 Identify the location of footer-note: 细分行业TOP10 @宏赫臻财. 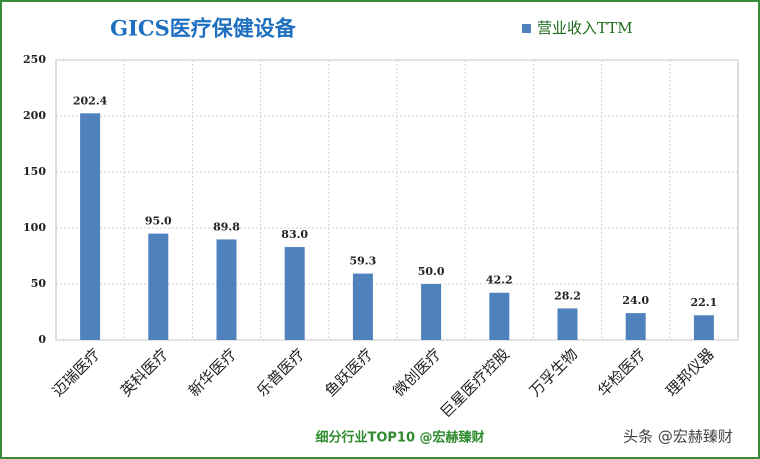
(399, 438).